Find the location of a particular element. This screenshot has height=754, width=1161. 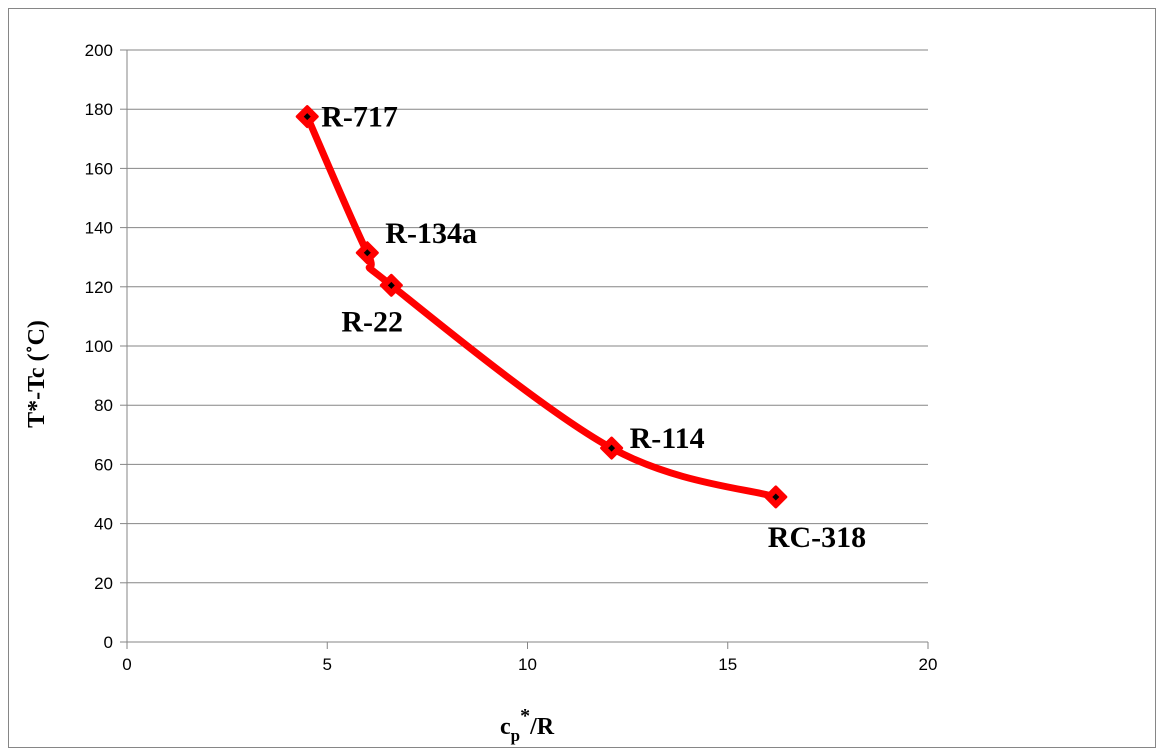

point-label-R-717: R-717 is located at coordinates (359, 117).